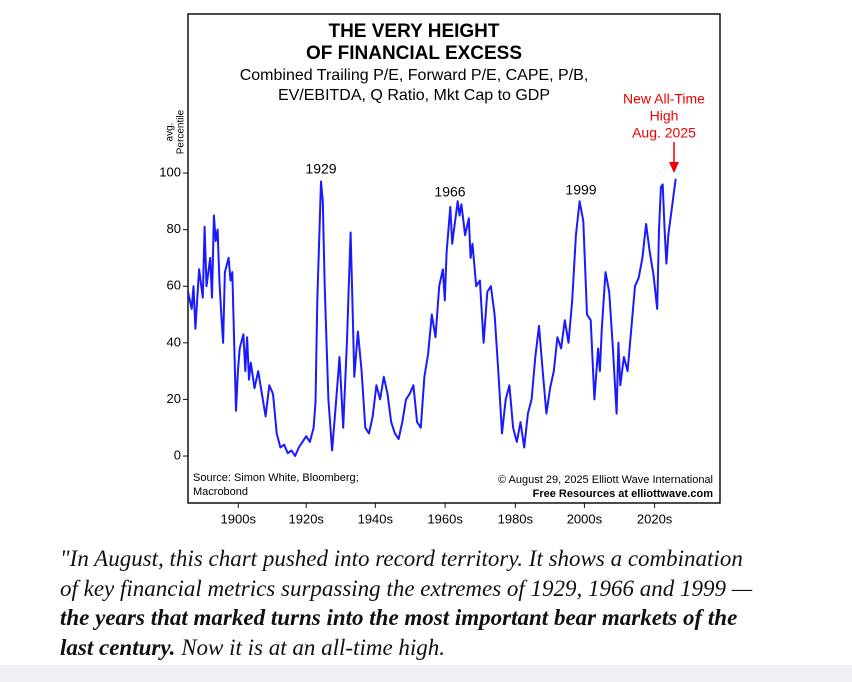  What do you see at coordinates (580, 190) in the screenshot?
I see `peak-label: 1999` at bounding box center [580, 190].